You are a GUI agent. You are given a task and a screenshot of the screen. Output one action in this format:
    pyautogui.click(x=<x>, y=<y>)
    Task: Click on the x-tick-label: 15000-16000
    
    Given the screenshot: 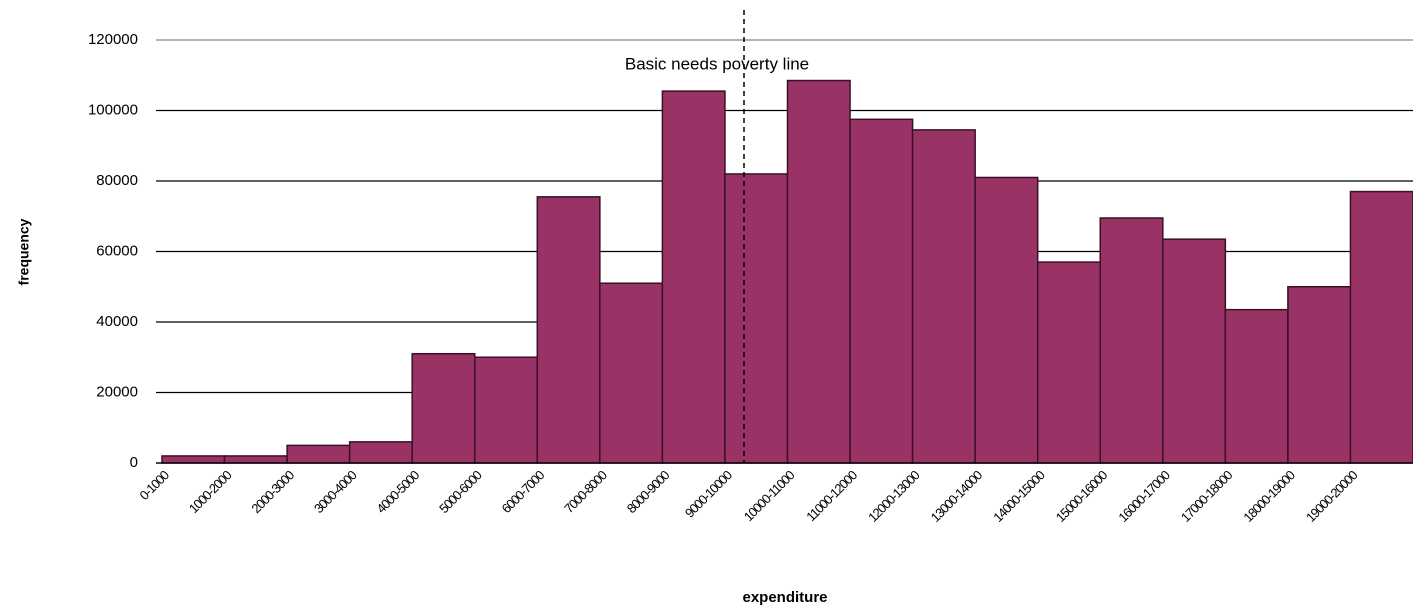 What is the action you would take?
    pyautogui.click(x=1082, y=496)
    